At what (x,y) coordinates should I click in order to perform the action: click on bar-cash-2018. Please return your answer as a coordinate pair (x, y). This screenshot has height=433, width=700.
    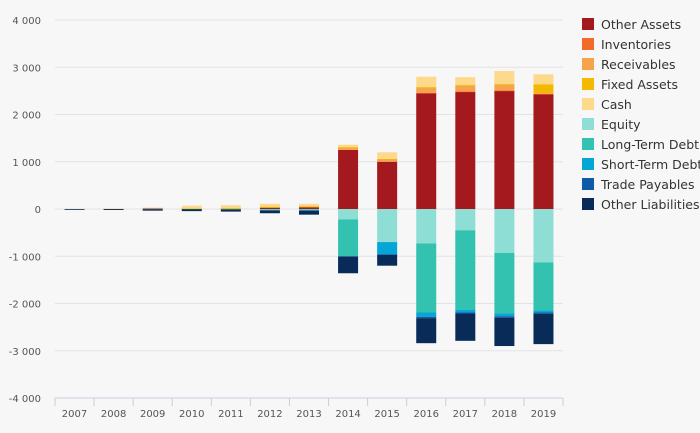
    Looking at the image, I should click on (504, 77).